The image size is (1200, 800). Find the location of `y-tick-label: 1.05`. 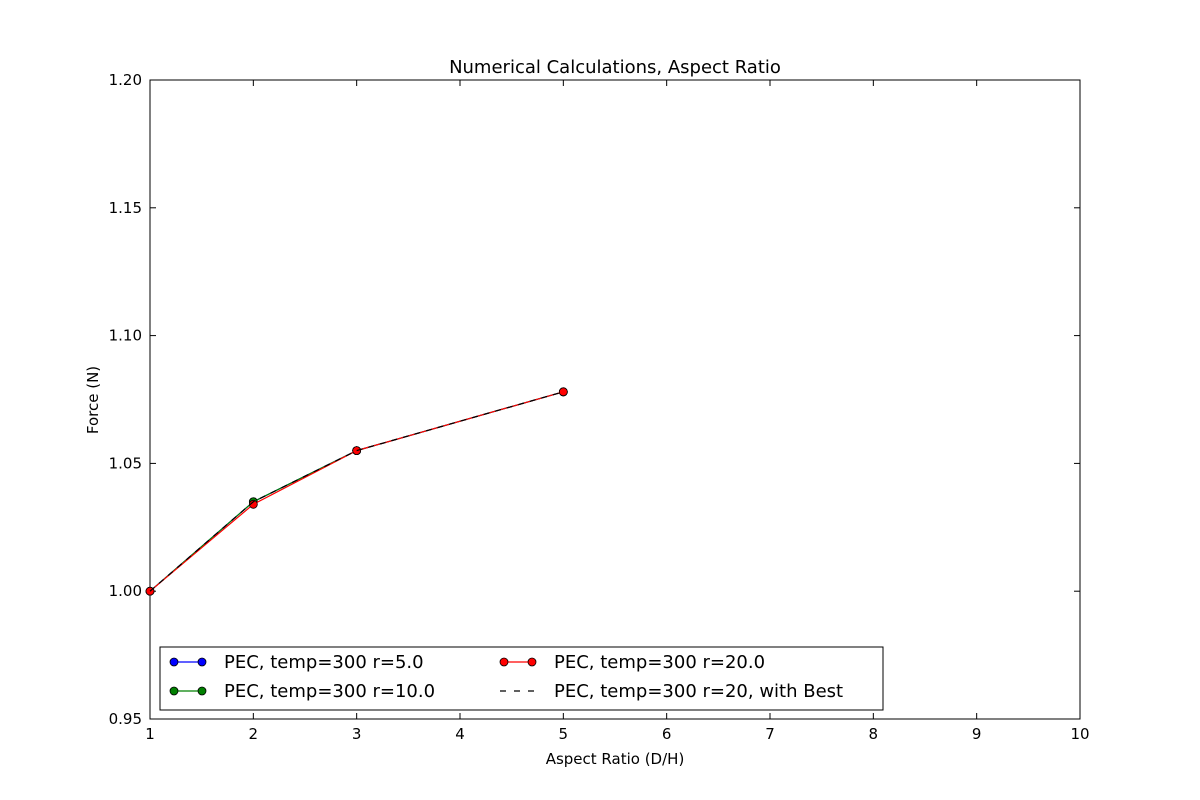

y-tick-label: 1.05 is located at coordinates (125, 463).